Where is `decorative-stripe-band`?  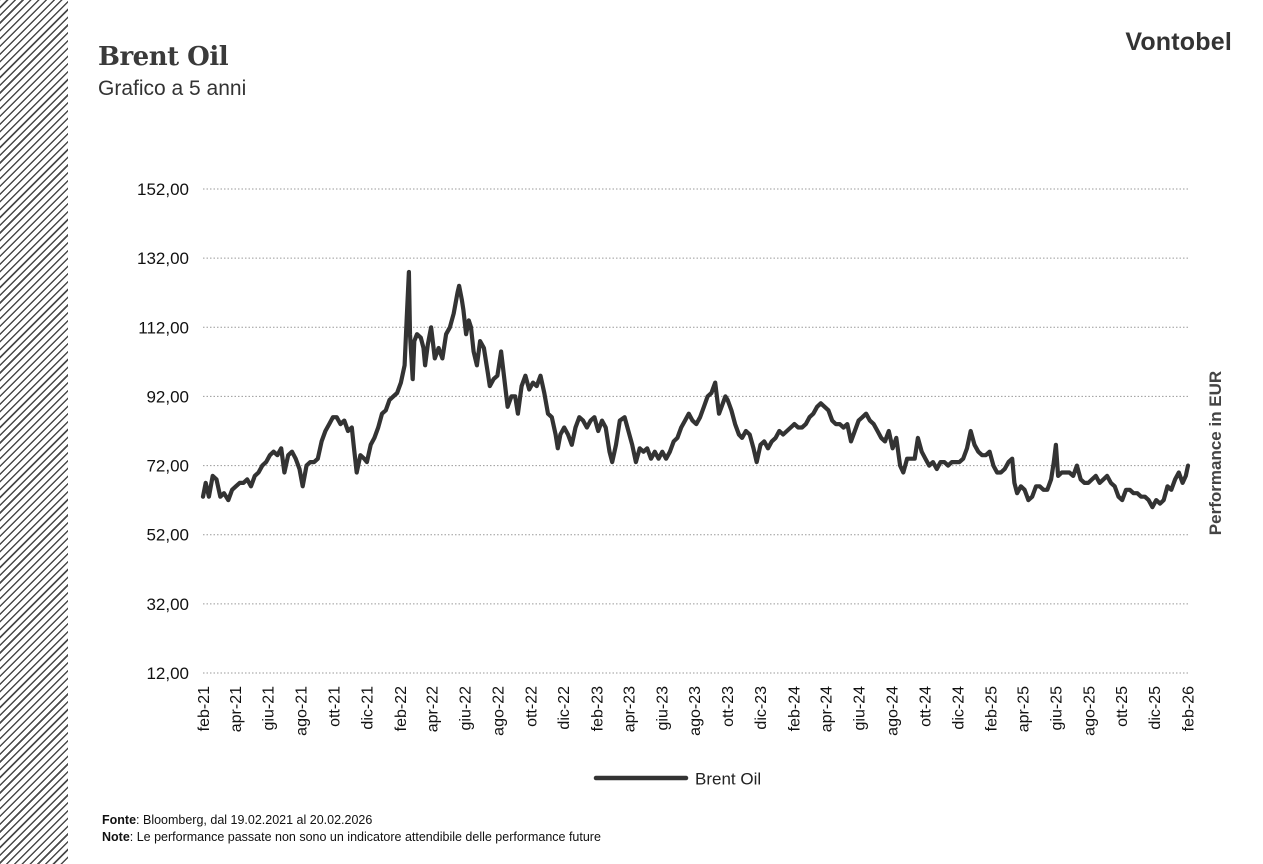 decorative-stripe-band is located at coordinates (34, 432).